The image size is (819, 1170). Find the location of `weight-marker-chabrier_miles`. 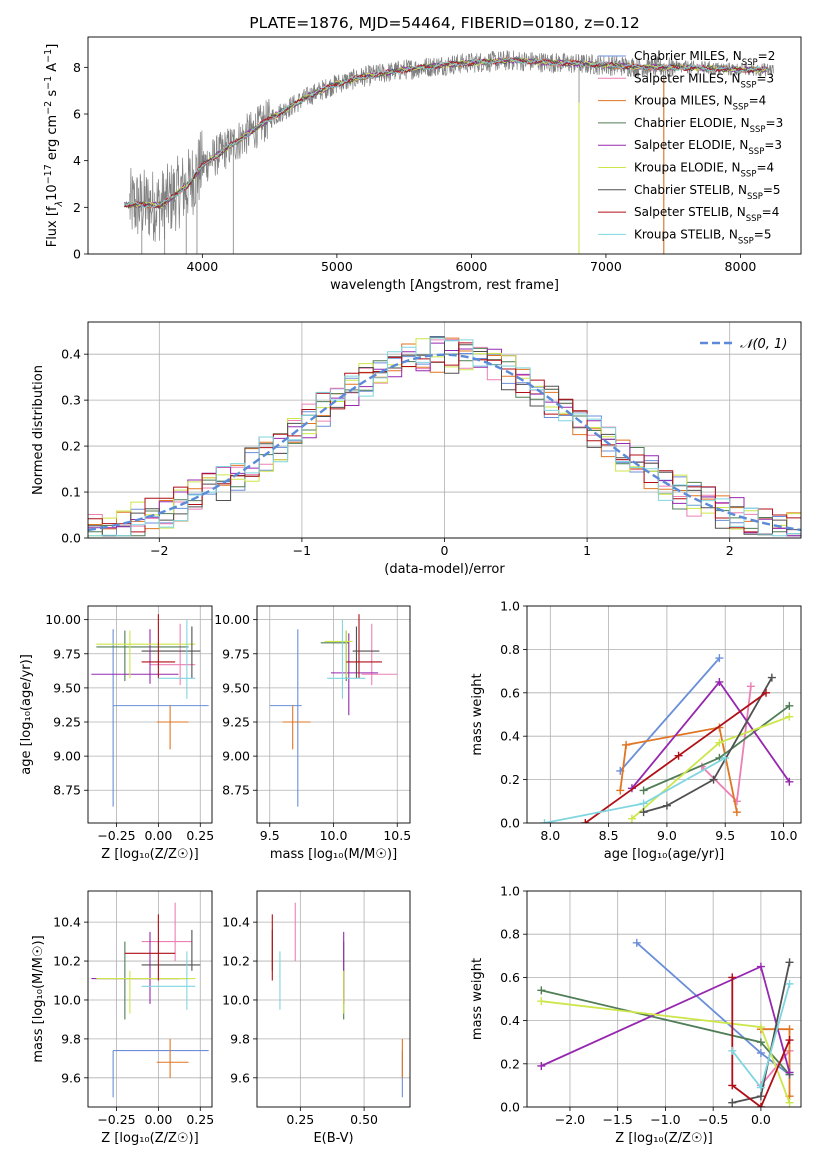

weight-marker-chabrier_miles is located at coordinates (719, 658).